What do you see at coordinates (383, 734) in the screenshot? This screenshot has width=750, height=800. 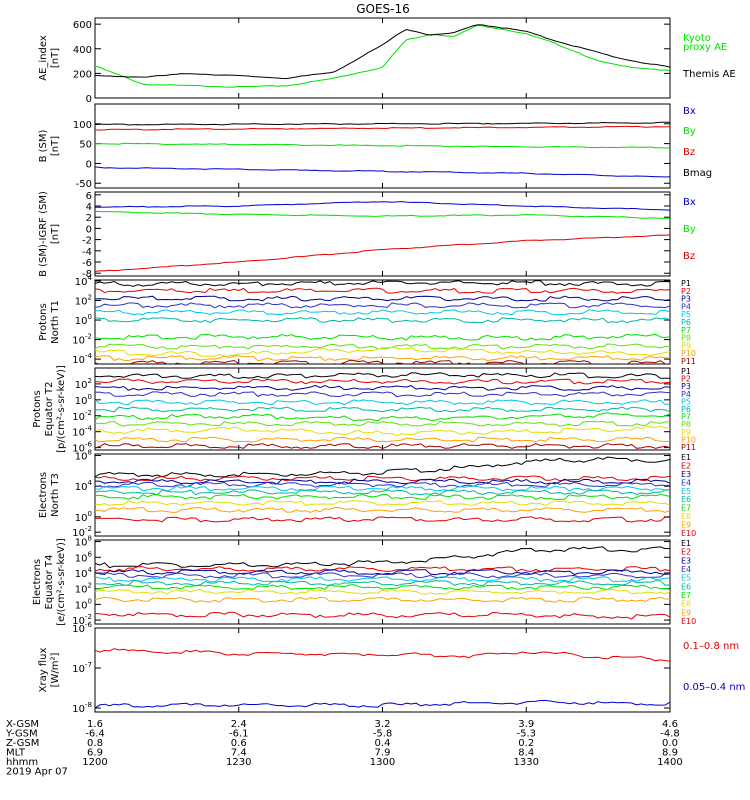 I see `x-column-value: -5.8` at bounding box center [383, 734].